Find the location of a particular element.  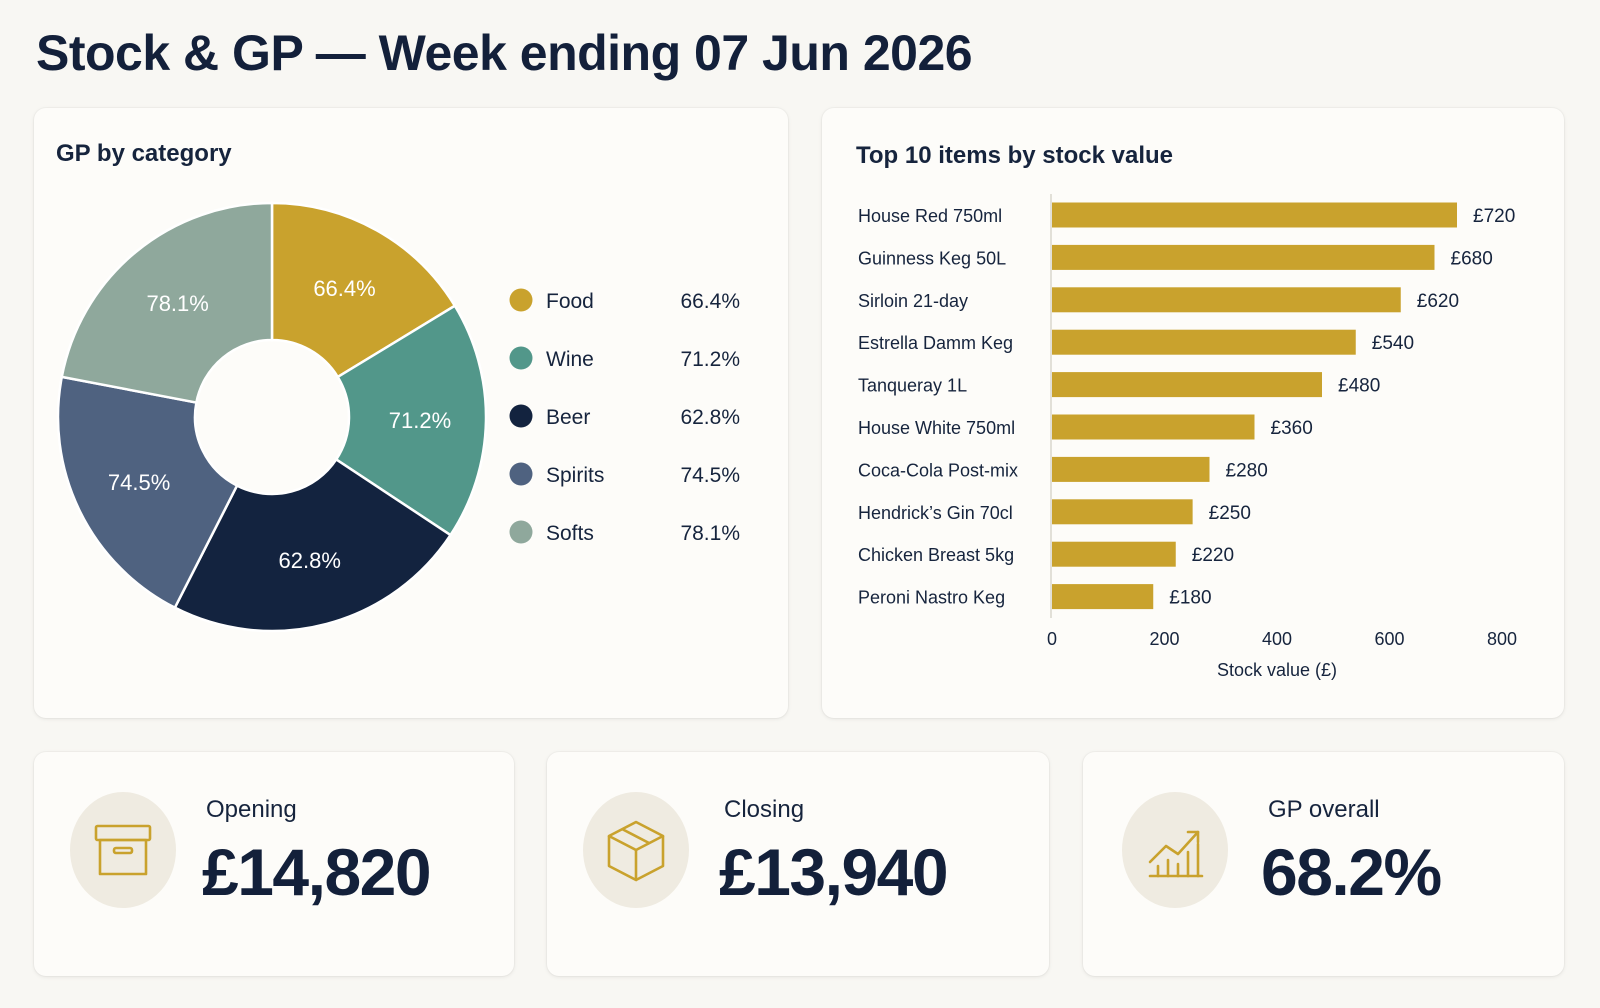

legend-label-wine: Wine is located at coordinates (570, 359).